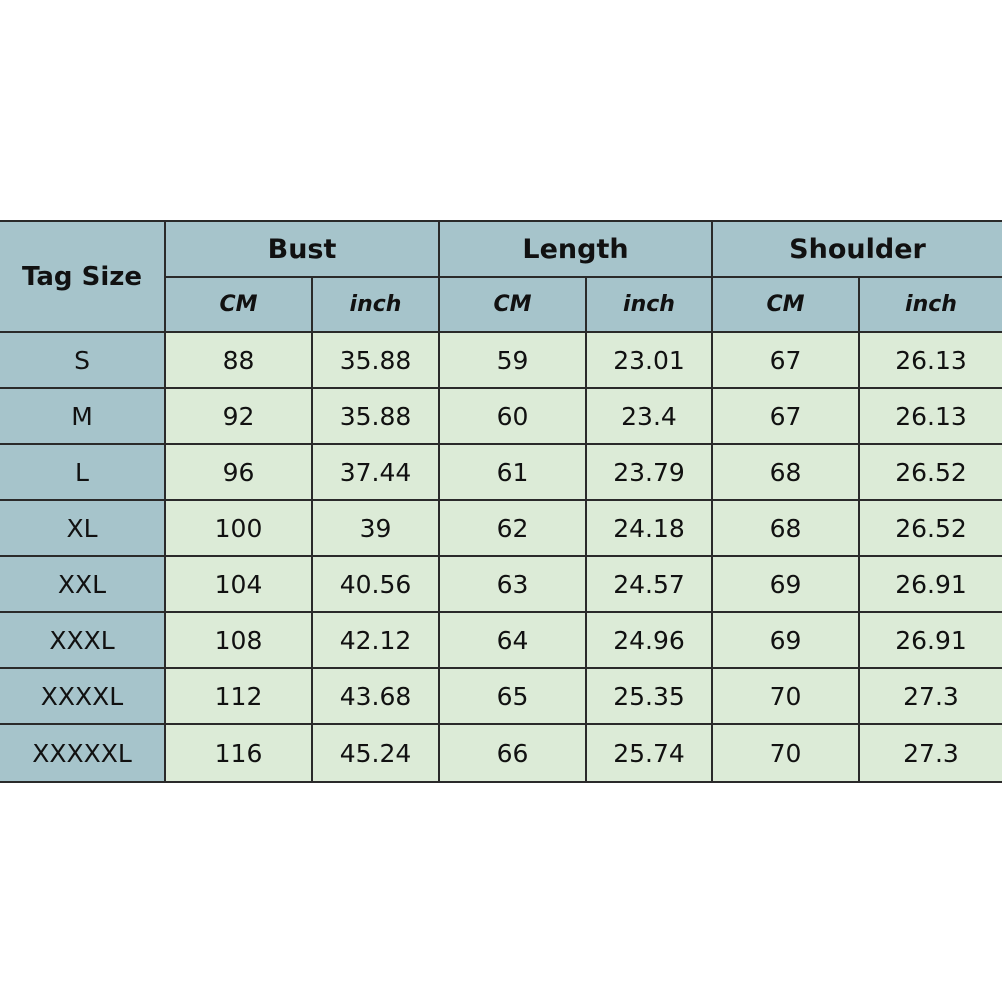 Image resolution: width=1002 pixels, height=1002 pixels. I want to click on measurement-cell: 24.96, so click(650, 641).